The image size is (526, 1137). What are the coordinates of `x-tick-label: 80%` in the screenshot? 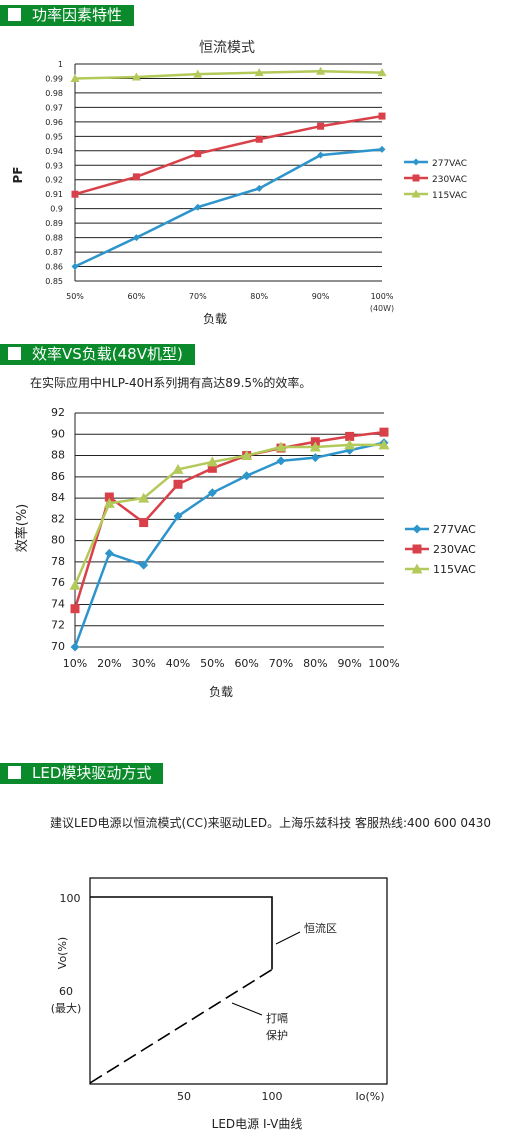 It's located at (259, 296).